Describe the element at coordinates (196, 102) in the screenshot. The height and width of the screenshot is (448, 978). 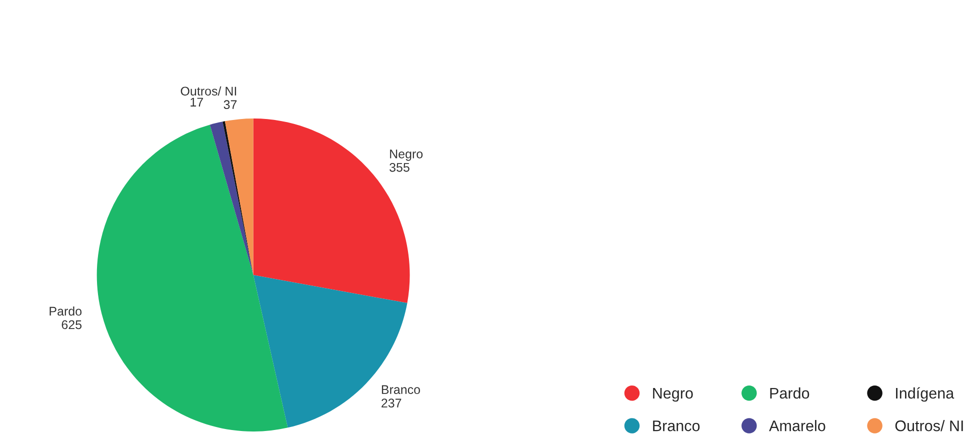
I see `data-label: 17` at that location.